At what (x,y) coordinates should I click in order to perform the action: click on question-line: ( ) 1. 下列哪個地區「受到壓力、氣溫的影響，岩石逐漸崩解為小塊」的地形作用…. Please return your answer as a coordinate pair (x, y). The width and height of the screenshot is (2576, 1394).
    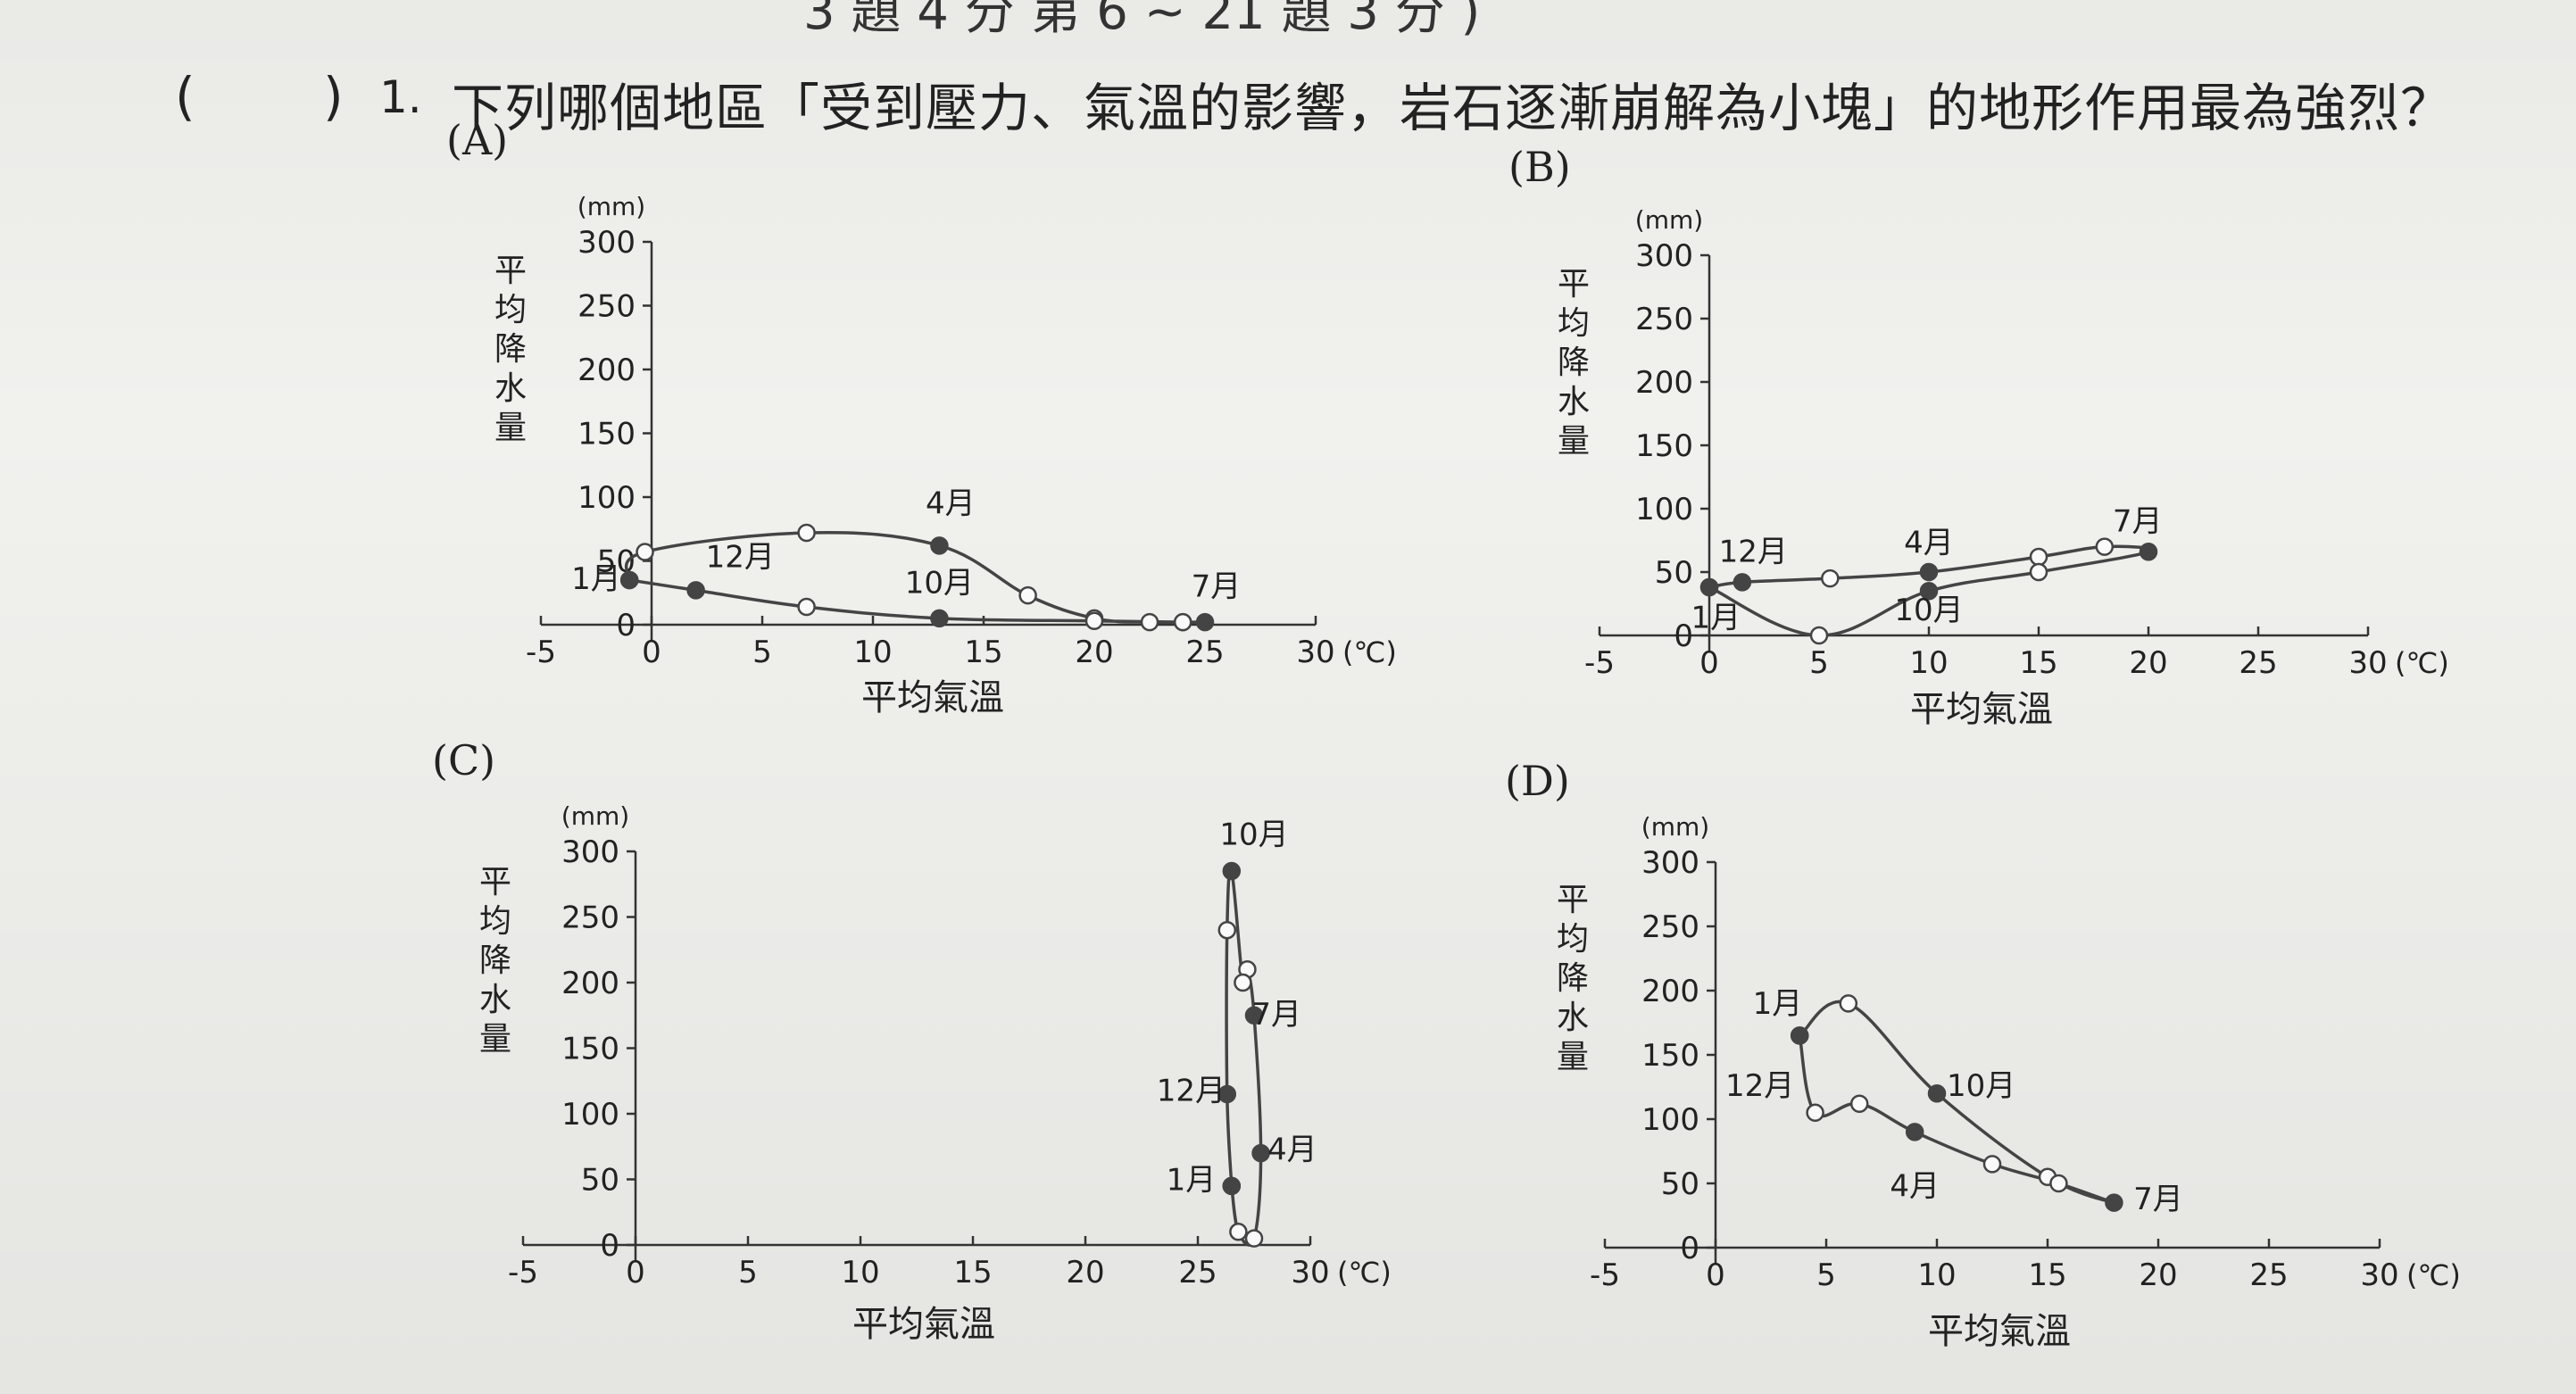
    Looking at the image, I should click on (1288, 84).